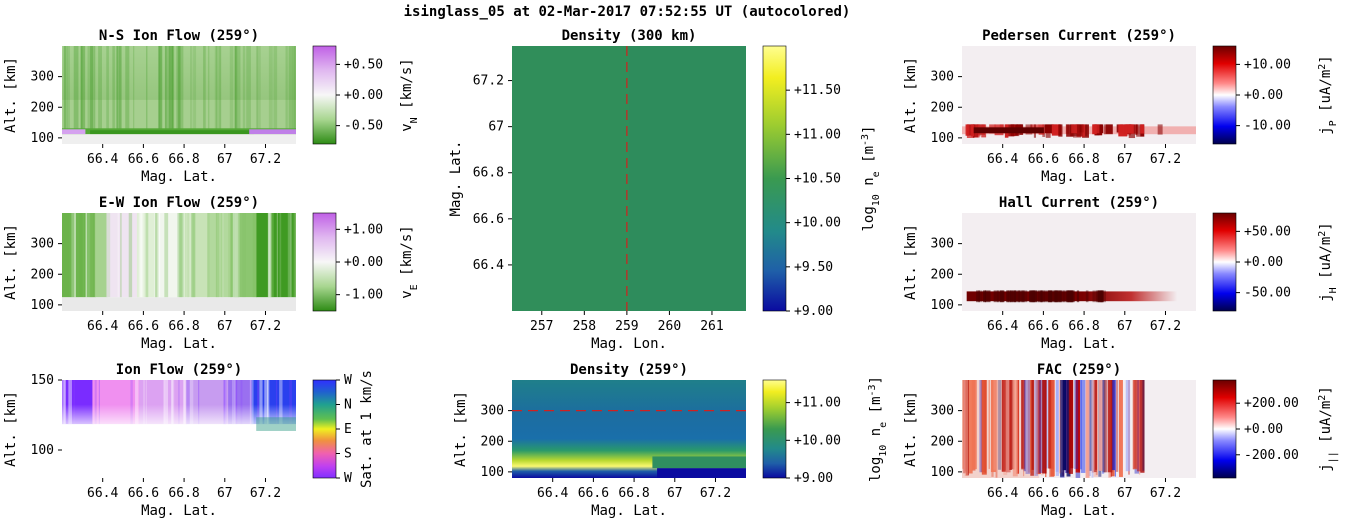  What do you see at coordinates (878, 429) in the screenshot?
I see `dens259-colorbar-label: log10 ne [m-3]` at bounding box center [878, 429].